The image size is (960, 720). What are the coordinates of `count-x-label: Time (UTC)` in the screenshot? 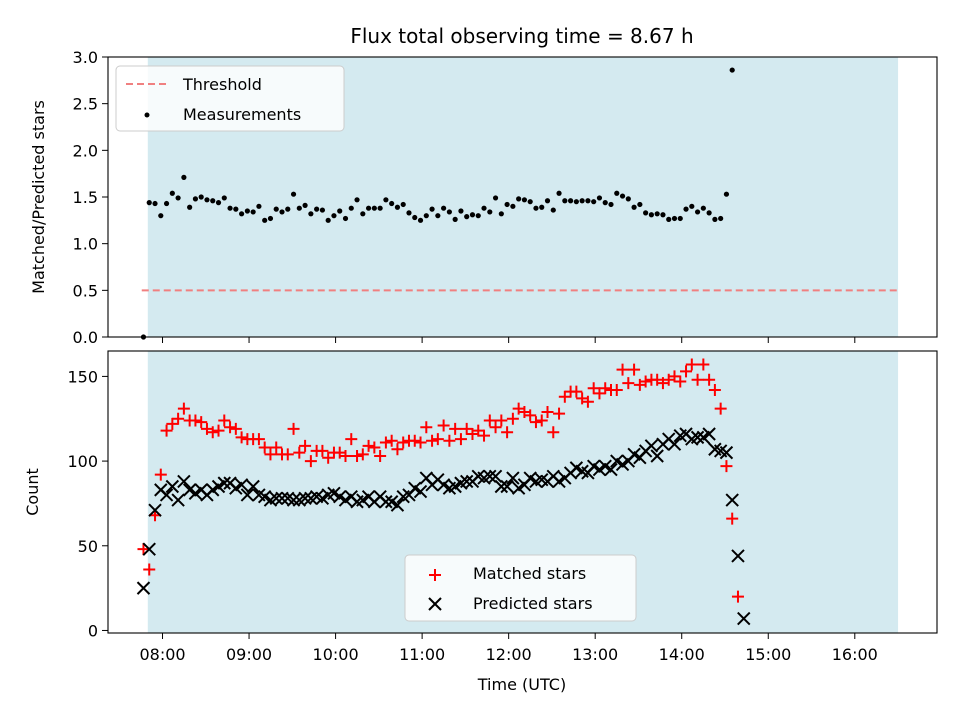 It's located at (521, 684).